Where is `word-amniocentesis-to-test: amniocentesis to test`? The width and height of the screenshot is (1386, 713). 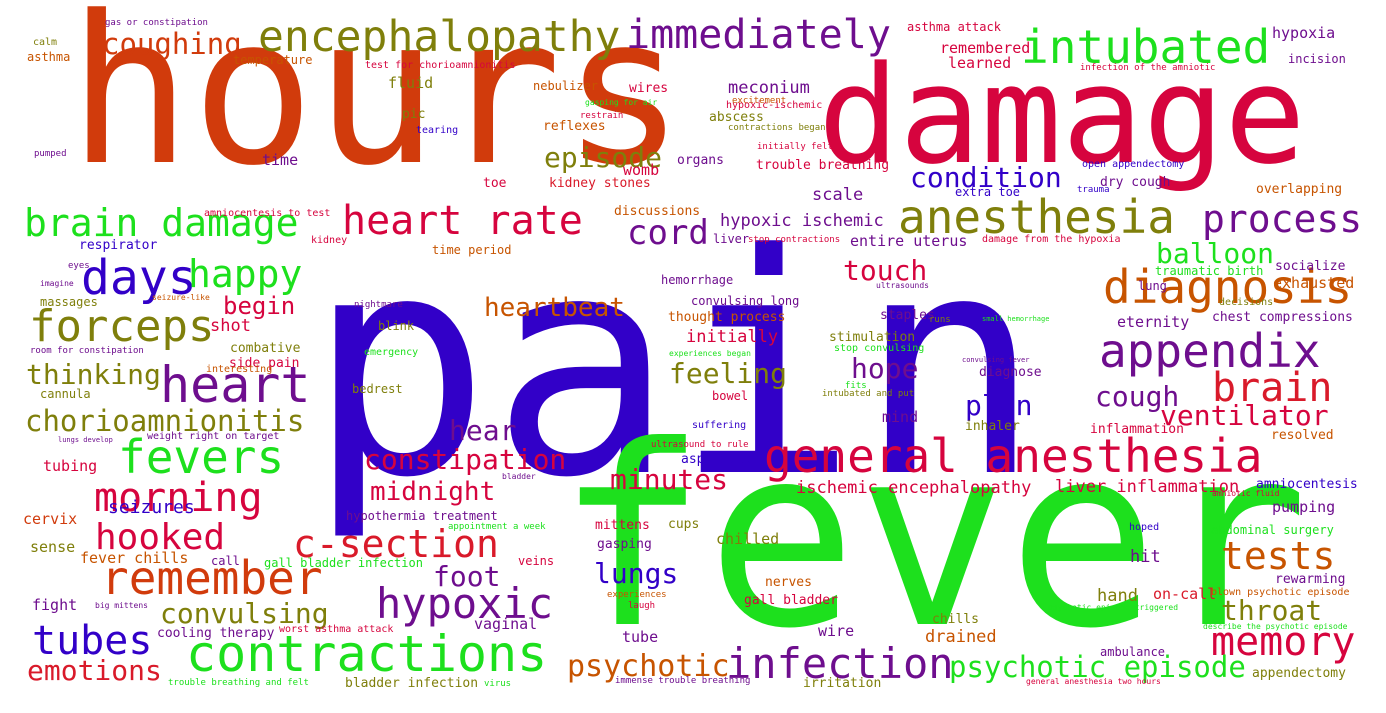
word-amniocentesis-to-test: amniocentesis to test is located at coordinates (267, 213).